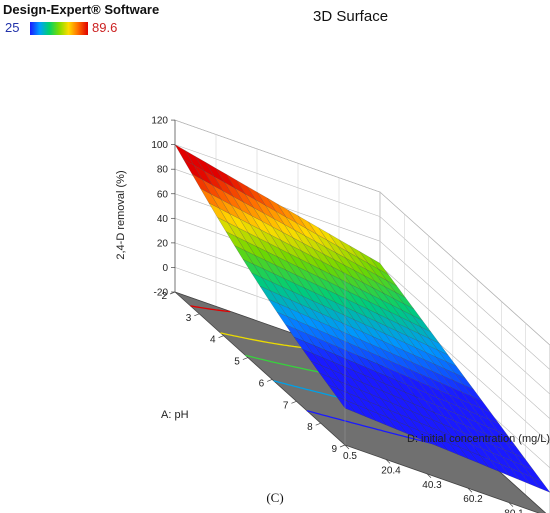  I want to click on z-tick-label: -20, so click(161, 293).